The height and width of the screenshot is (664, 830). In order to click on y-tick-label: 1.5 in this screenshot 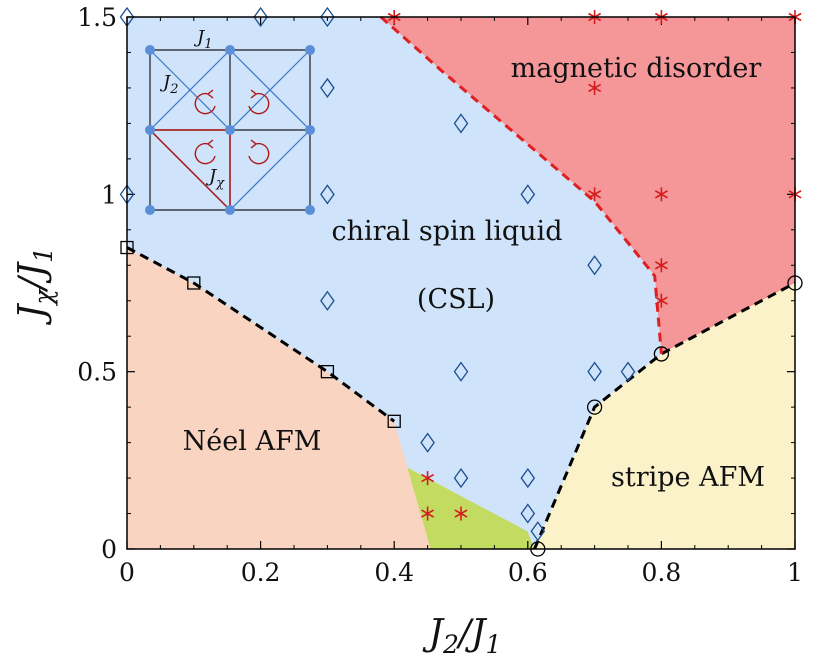, I will do `click(97, 17)`.